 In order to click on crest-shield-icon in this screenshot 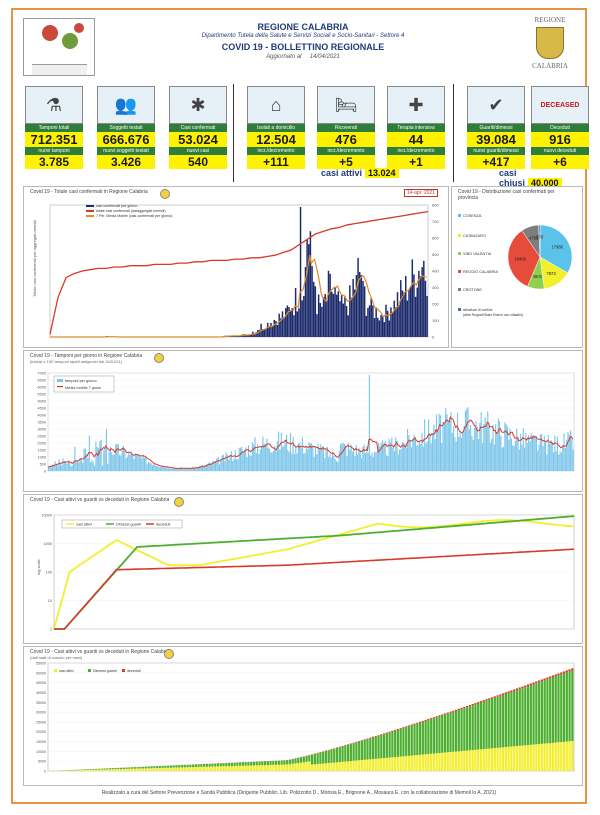, I will do `click(550, 43)`.